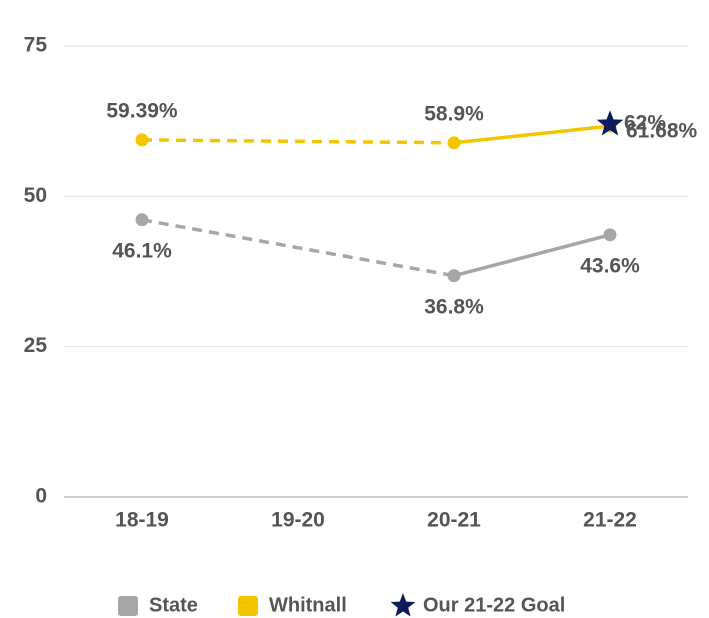  What do you see at coordinates (610, 265) in the screenshot?
I see `data-label: 43.6%` at bounding box center [610, 265].